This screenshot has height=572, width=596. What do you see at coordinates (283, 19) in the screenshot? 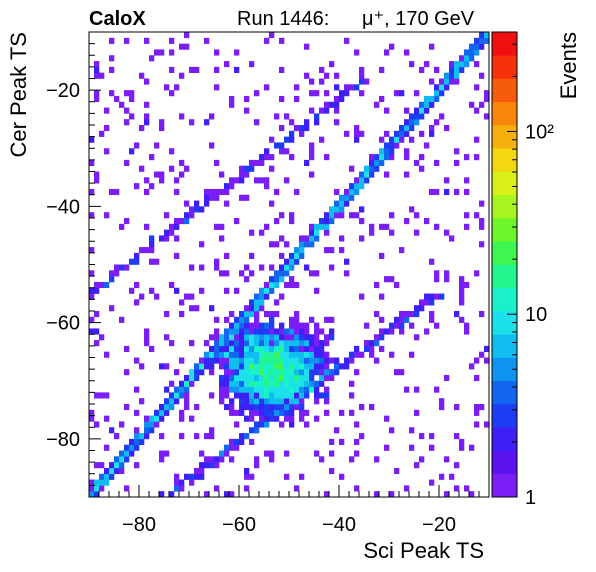
I see `run-label: Run 1446:` at bounding box center [283, 19].